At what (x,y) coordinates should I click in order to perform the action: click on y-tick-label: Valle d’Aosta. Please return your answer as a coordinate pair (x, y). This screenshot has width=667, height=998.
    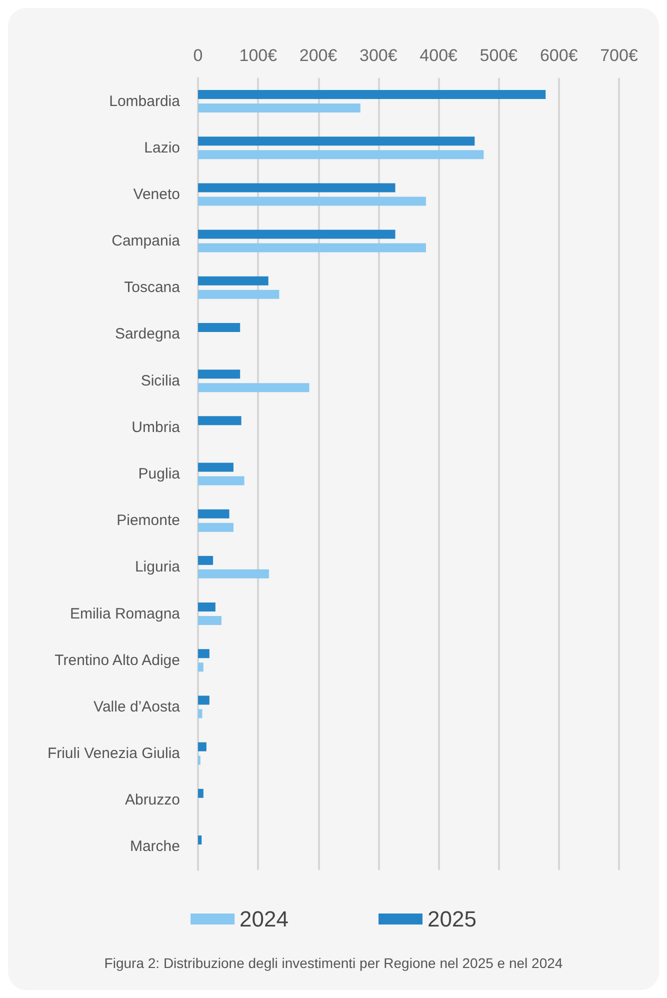
    Looking at the image, I should click on (137, 707).